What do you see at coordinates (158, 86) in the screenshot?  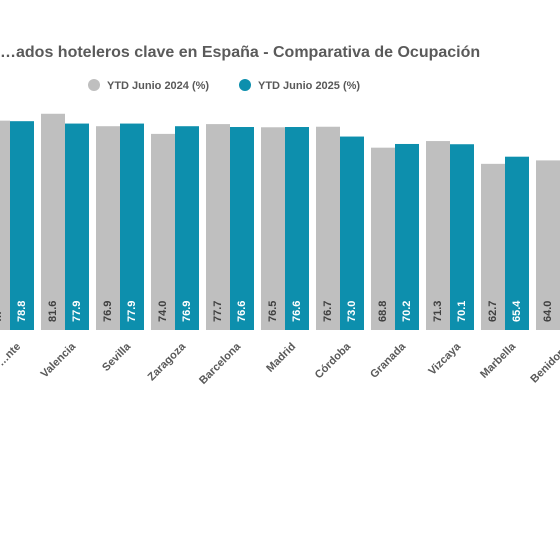 I see `legend-label-2024: YTD Junio 2024 (%)` at bounding box center [158, 86].